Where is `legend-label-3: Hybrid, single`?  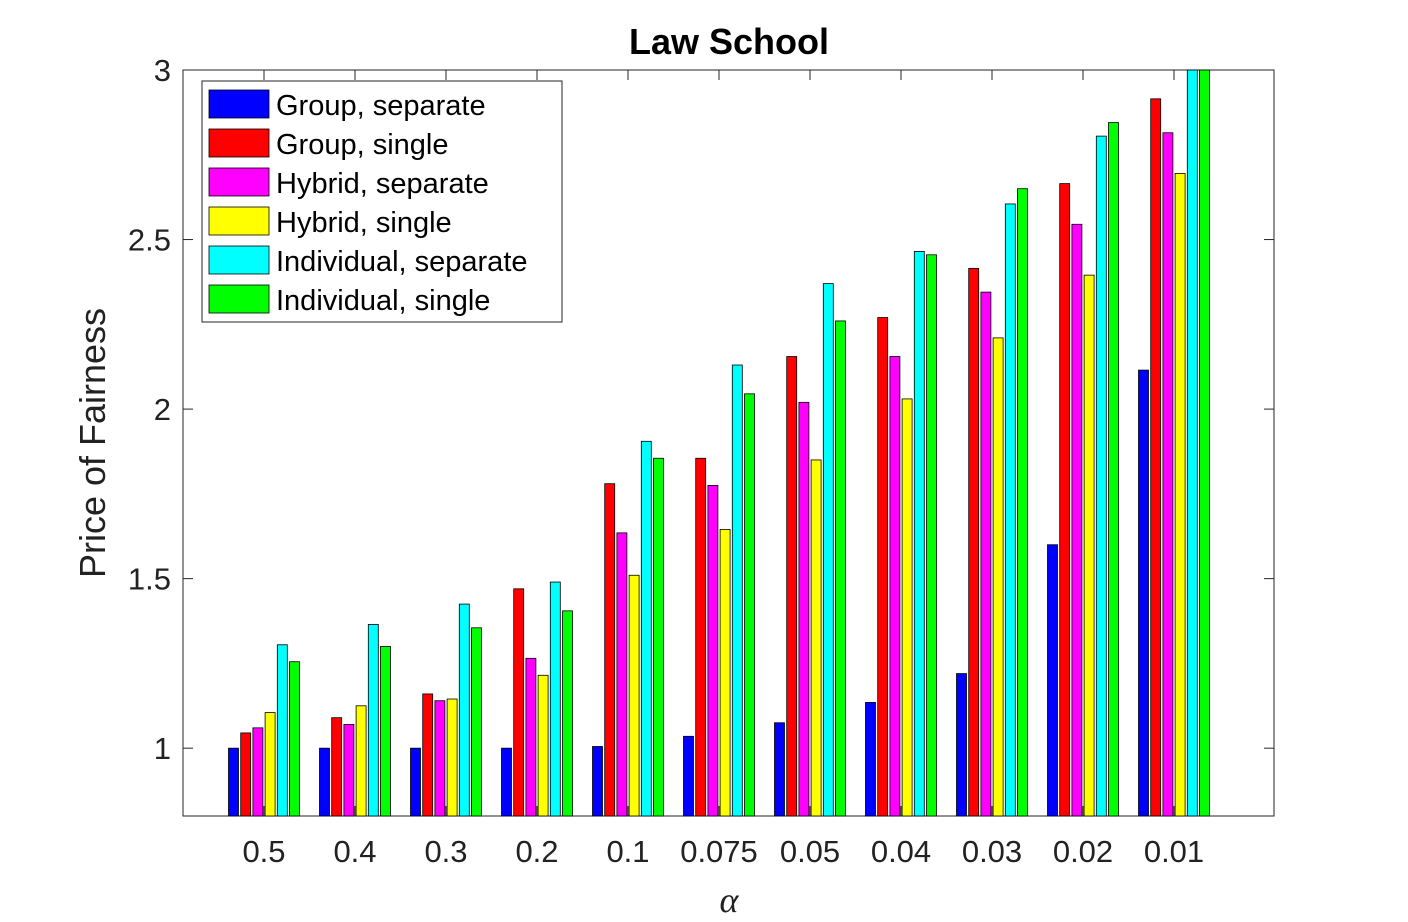 legend-label-3: Hybrid, single is located at coordinates (364, 223).